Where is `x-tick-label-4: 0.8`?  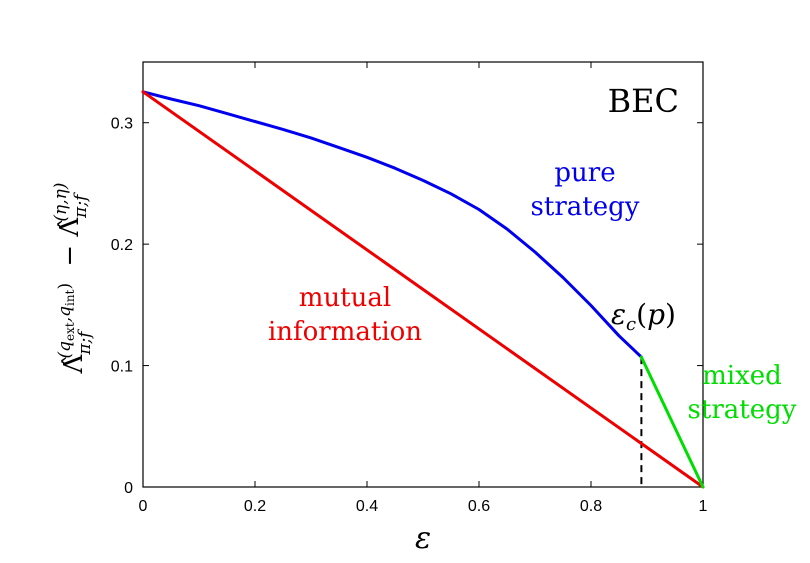
x-tick-label-4: 0.8 is located at coordinates (591, 506).